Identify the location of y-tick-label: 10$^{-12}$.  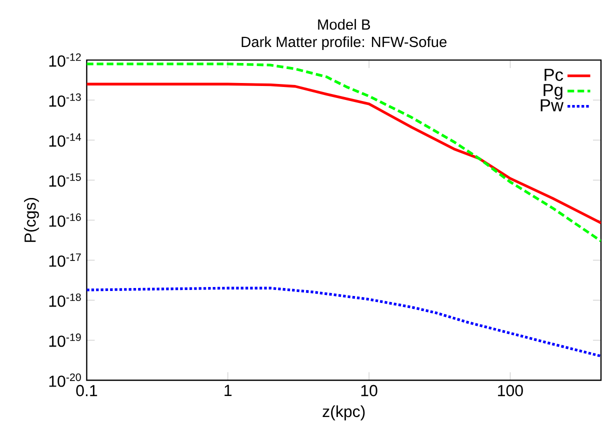
(65, 60).